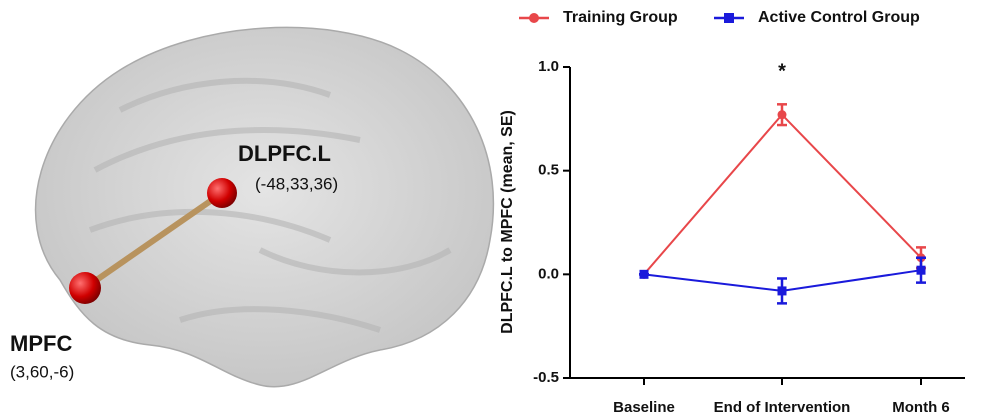 The height and width of the screenshot is (415, 983). Describe the element at coordinates (644, 407) in the screenshot. I see `x-tick-label: Baseline` at that location.